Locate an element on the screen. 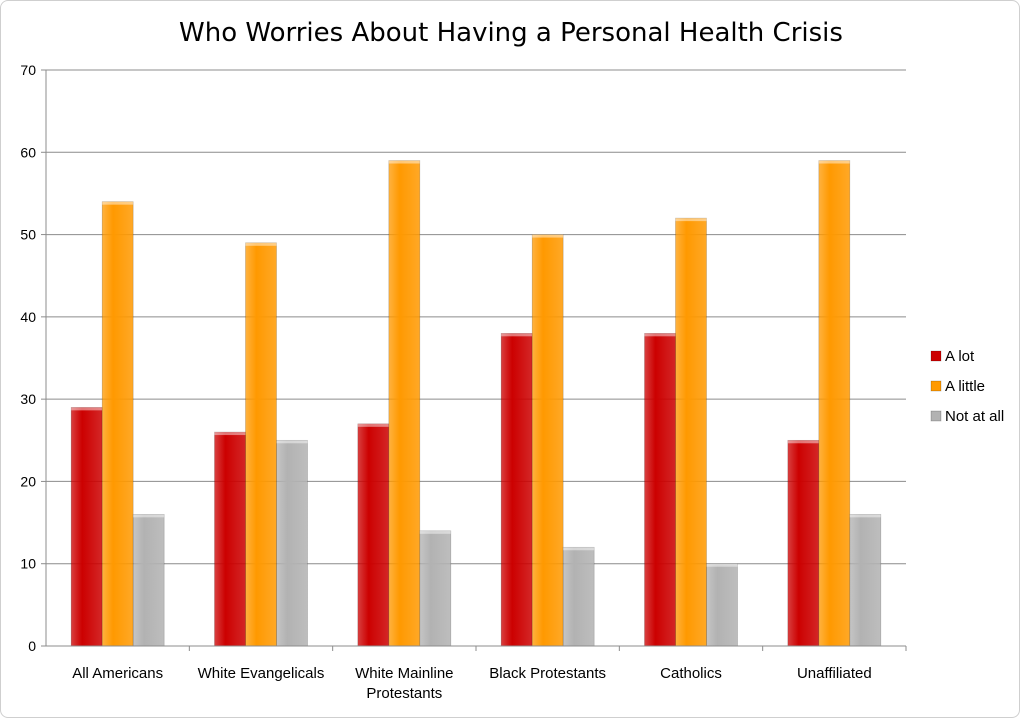  legend-label: Not at all is located at coordinates (974, 416).